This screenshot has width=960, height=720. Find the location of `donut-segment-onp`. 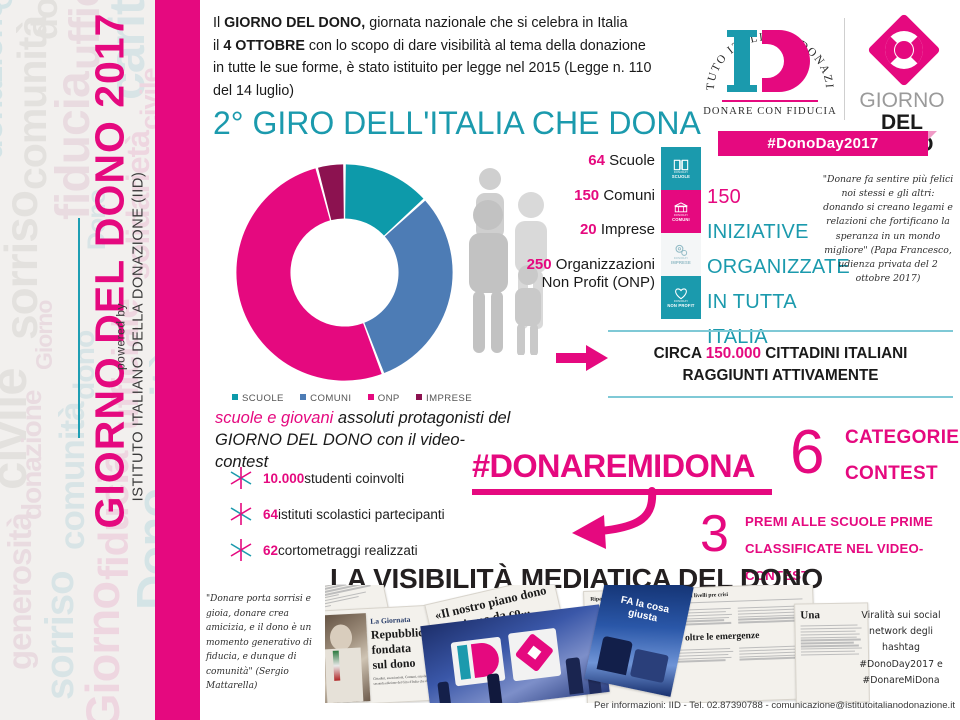

donut-segment-onp is located at coordinates (309, 274).